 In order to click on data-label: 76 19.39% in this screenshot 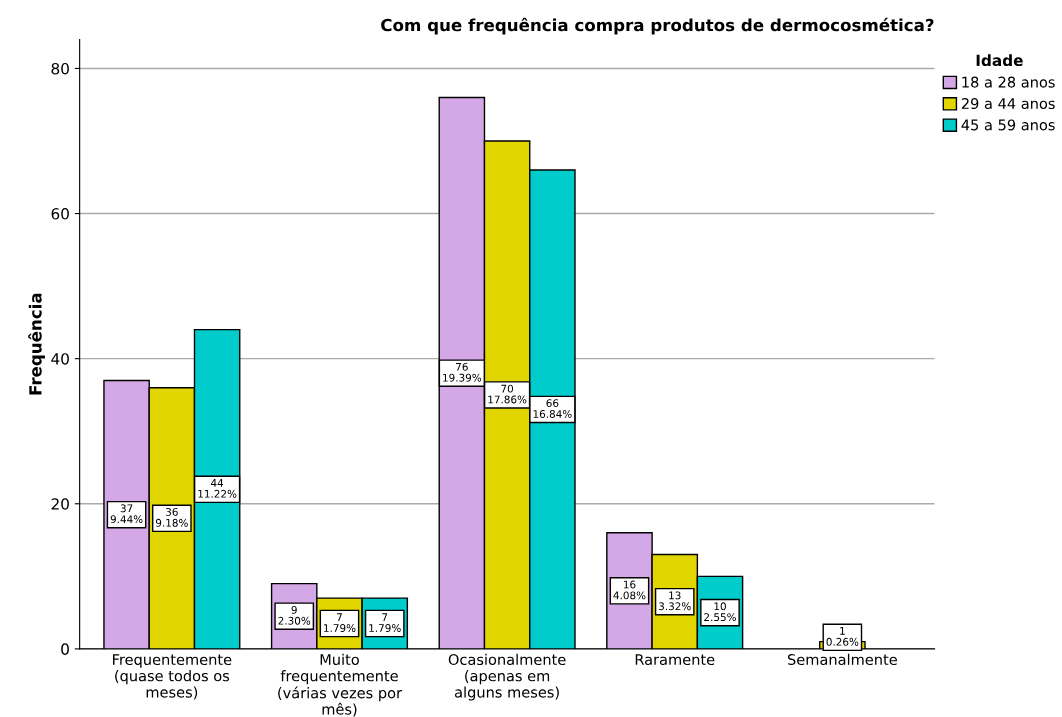, I will do `click(462, 372)`.